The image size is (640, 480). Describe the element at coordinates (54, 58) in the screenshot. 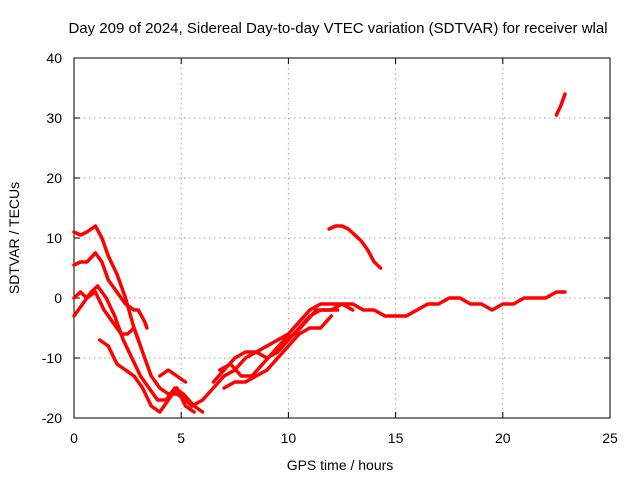

I see `y-tick-label: 40` at that location.